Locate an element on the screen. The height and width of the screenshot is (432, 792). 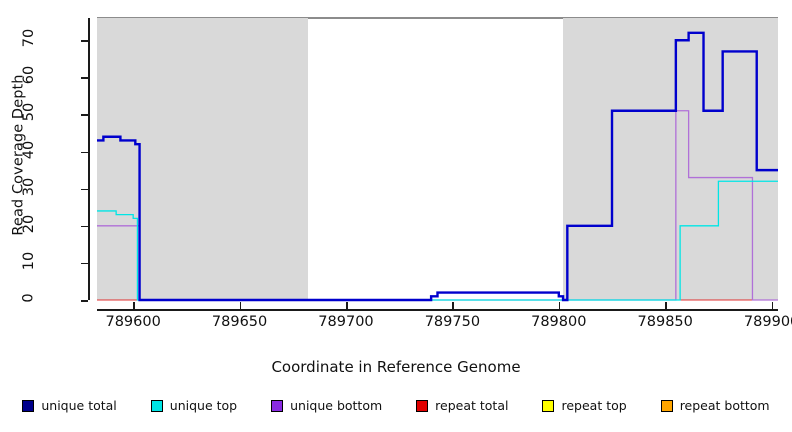
y-tick-label: 10 is located at coordinates (28, 261).